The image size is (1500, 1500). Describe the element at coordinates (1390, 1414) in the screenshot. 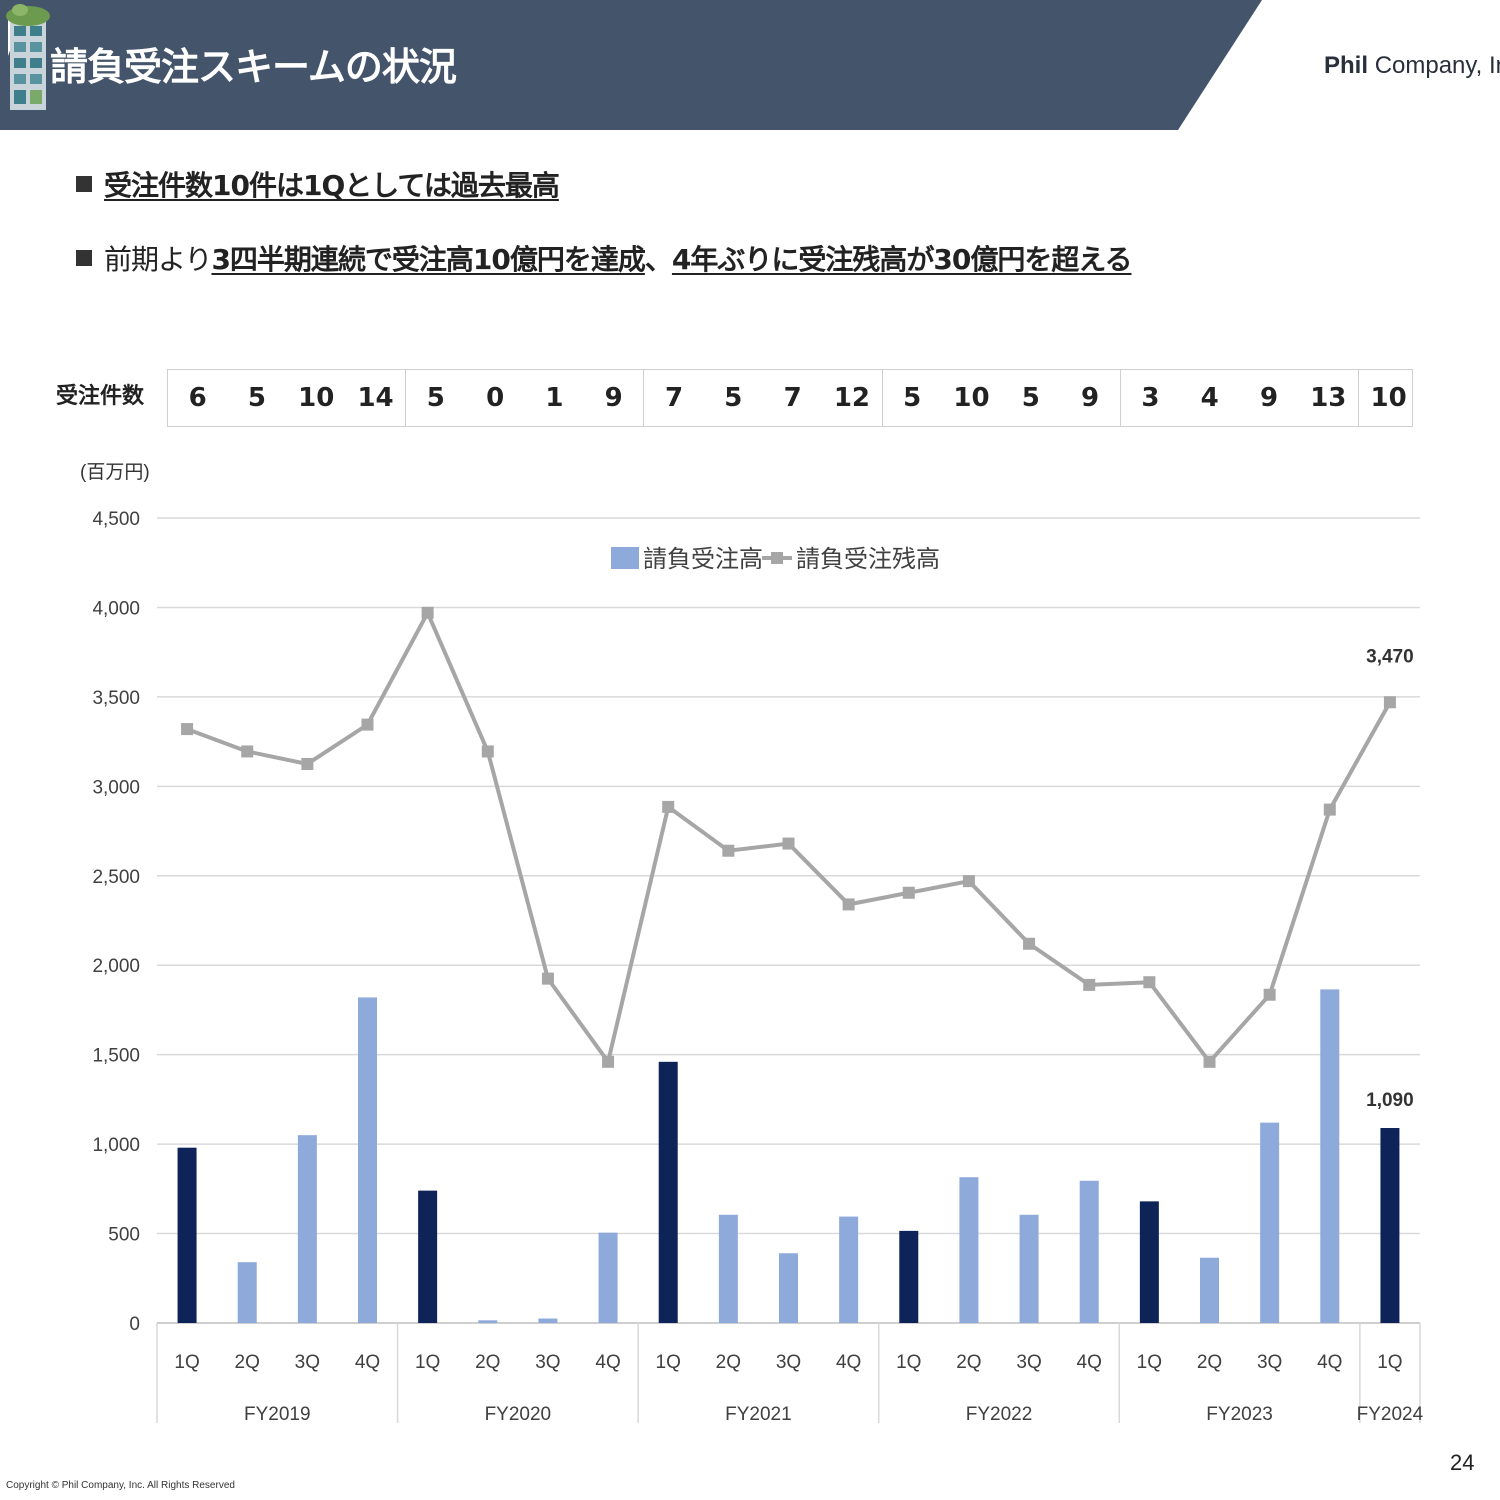

I see `x-group-label: FY2024` at that location.